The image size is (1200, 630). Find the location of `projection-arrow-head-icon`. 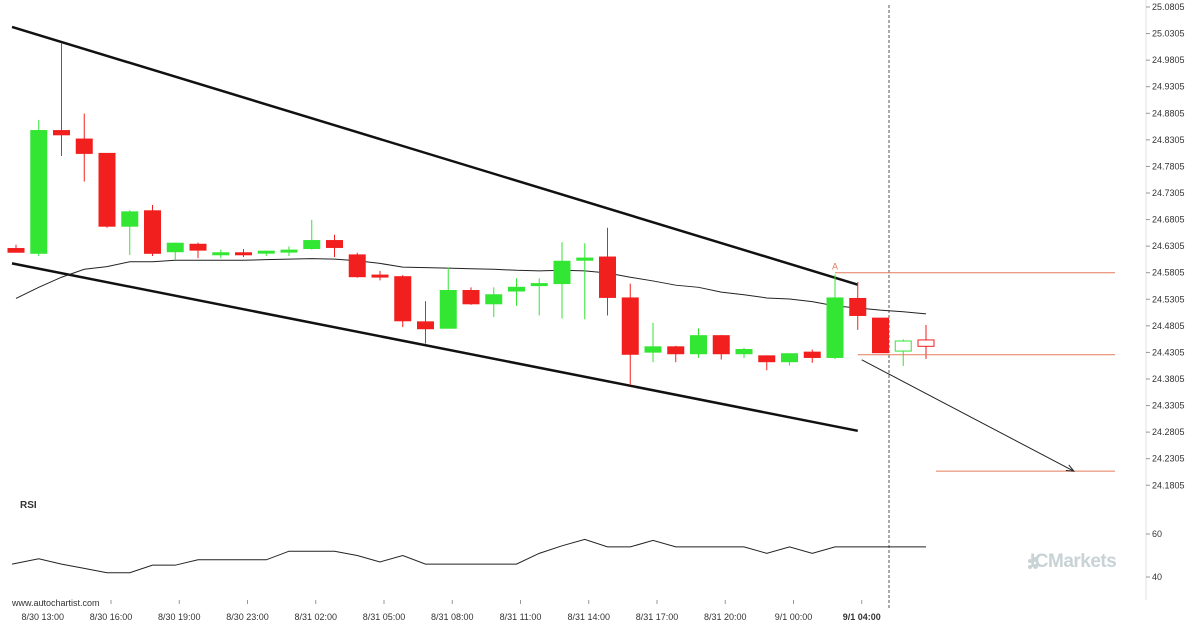

projection-arrow-head-icon is located at coordinates (1070, 468).